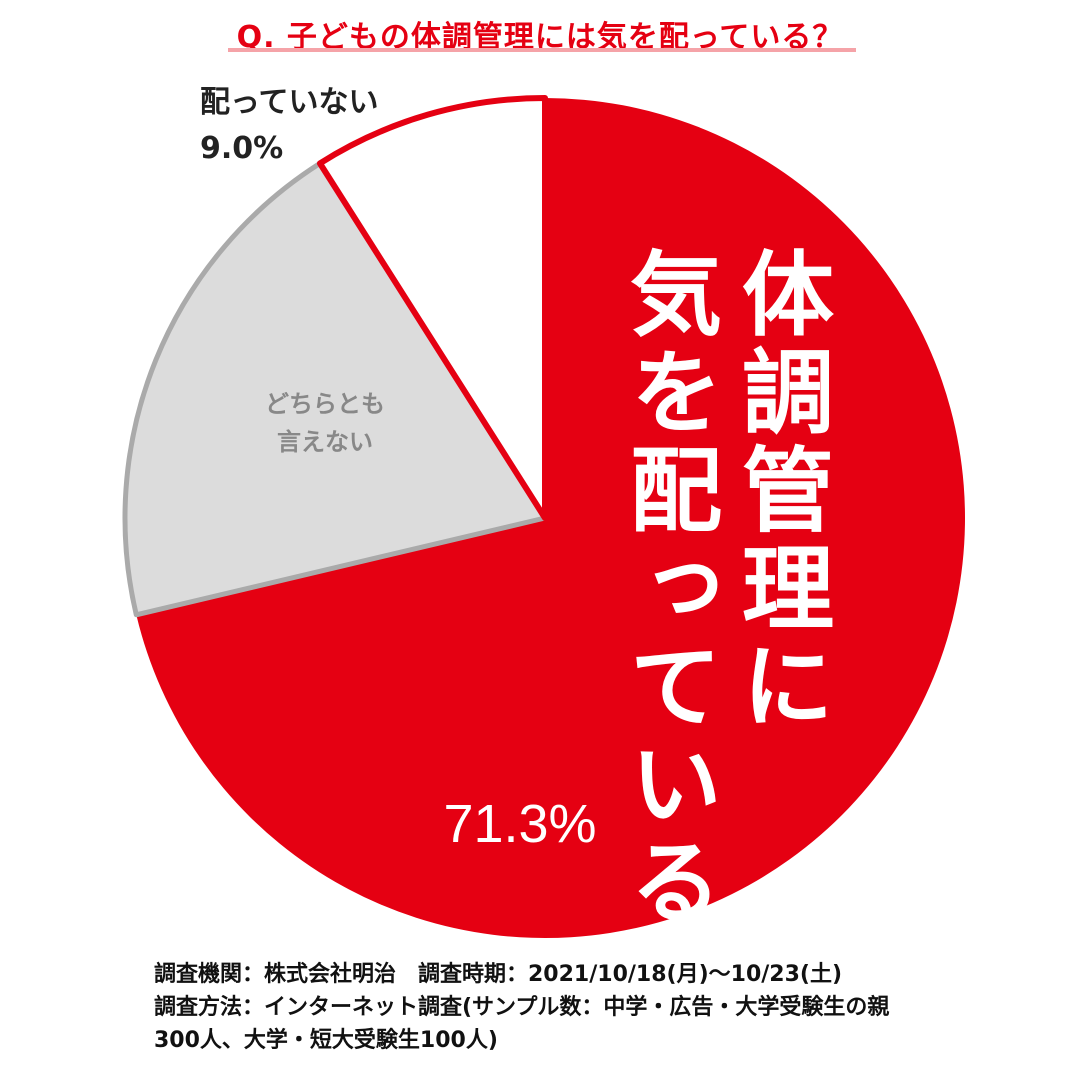 Image resolution: width=1080 pixels, height=1080 pixels. I want to click on title-underline, so click(542, 50).